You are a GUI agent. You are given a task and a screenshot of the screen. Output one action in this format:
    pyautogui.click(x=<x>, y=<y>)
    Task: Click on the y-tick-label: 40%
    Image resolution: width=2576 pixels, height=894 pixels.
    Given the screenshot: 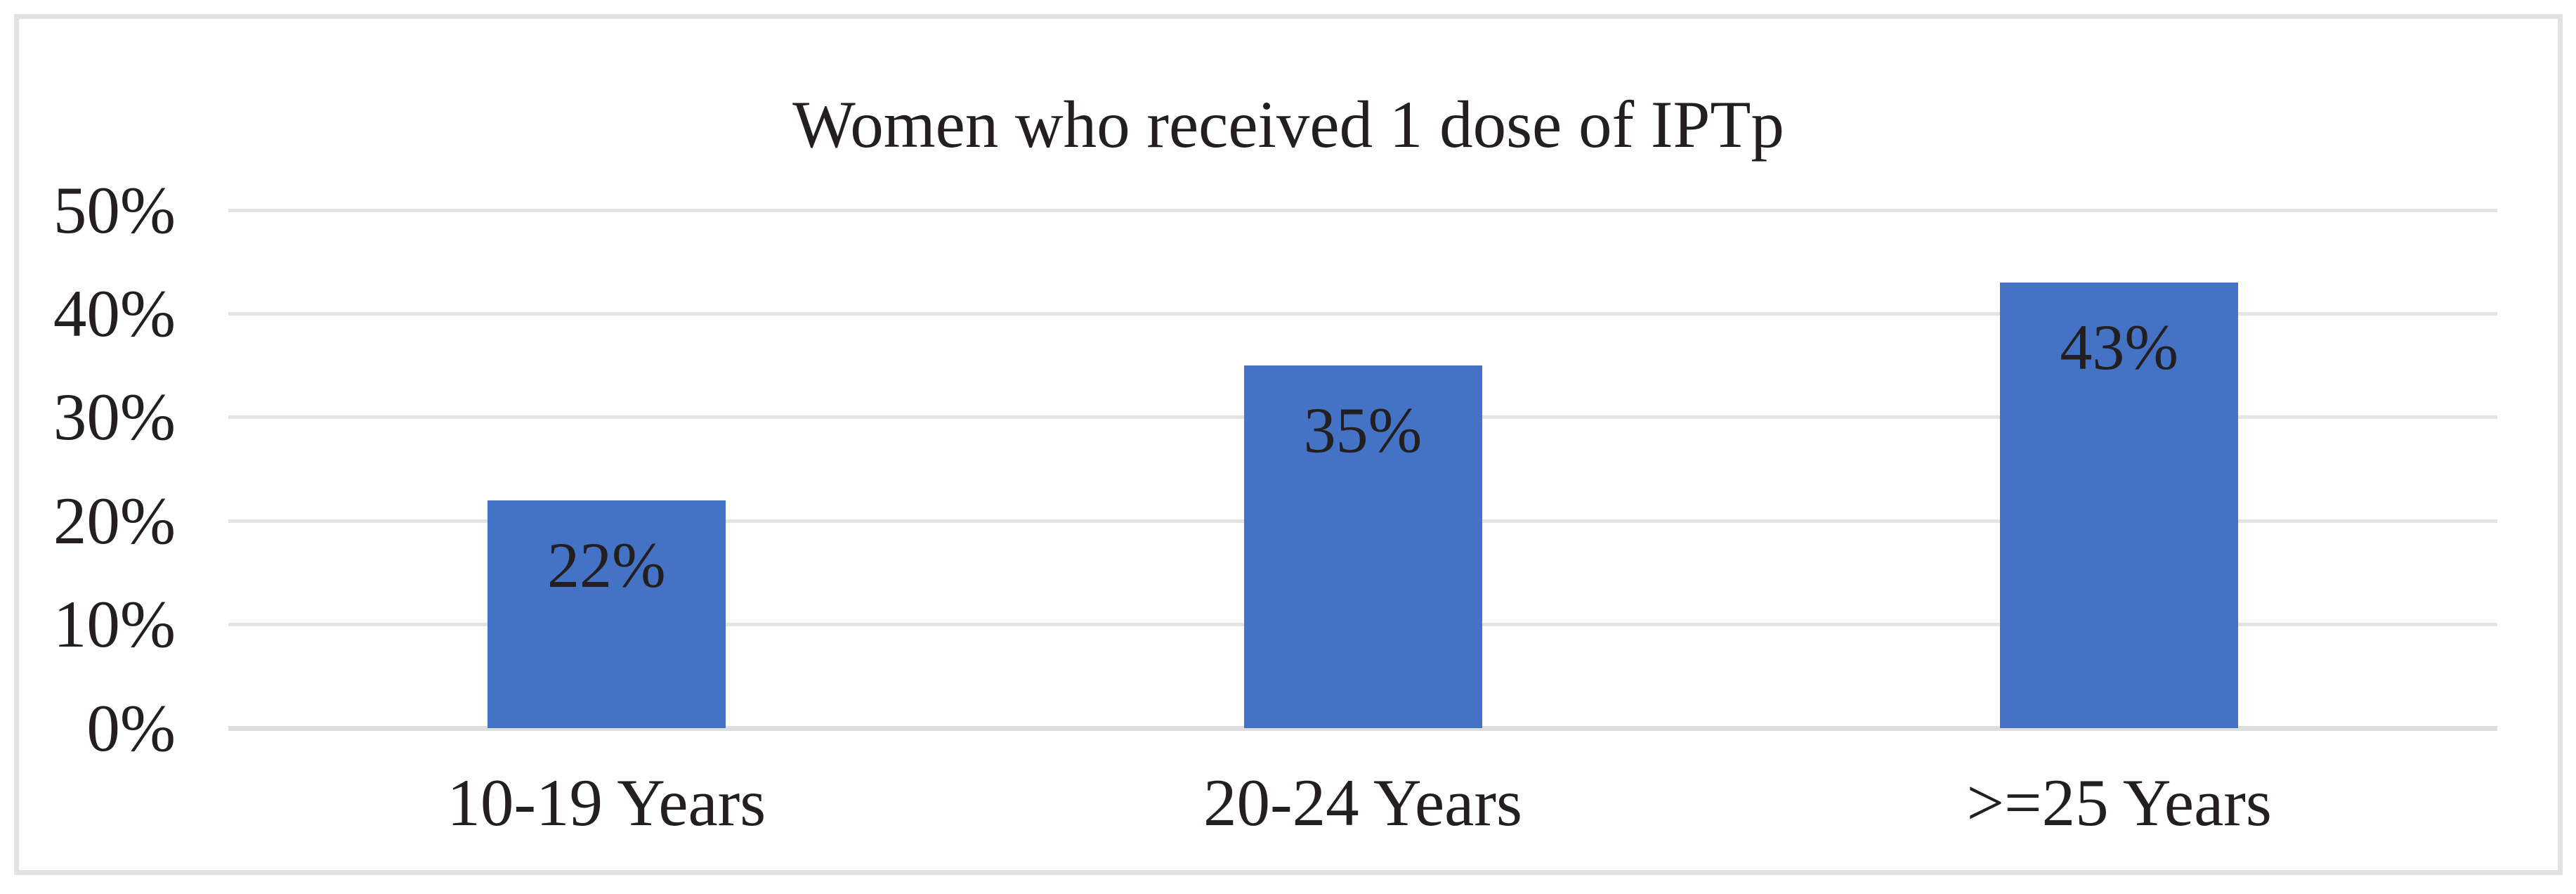 What is the action you would take?
    pyautogui.click(x=115, y=313)
    